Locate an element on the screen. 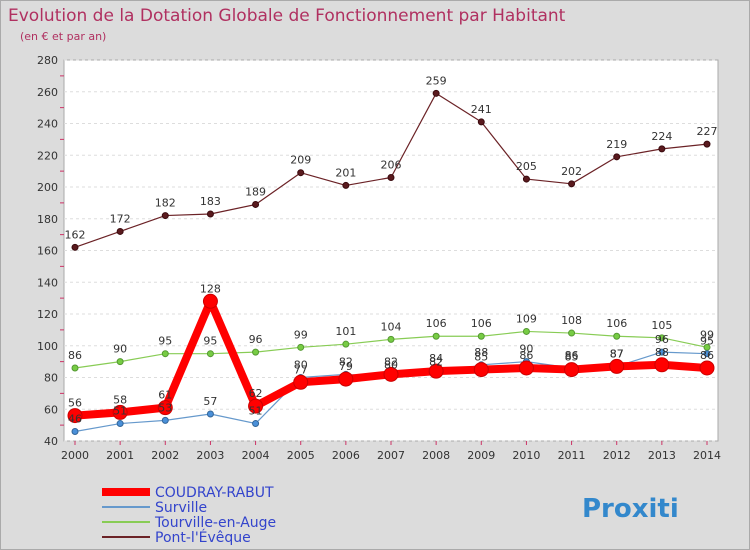 This screenshot has width=750, height=550. data-label: 53 is located at coordinates (165, 407).